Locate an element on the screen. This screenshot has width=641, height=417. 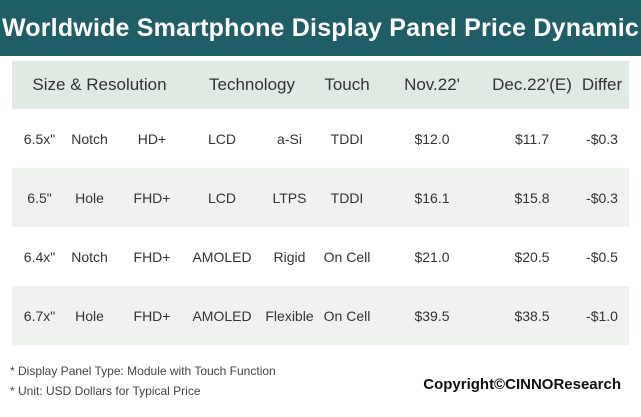
column-header-nov22: Nov.22' is located at coordinates (432, 84).